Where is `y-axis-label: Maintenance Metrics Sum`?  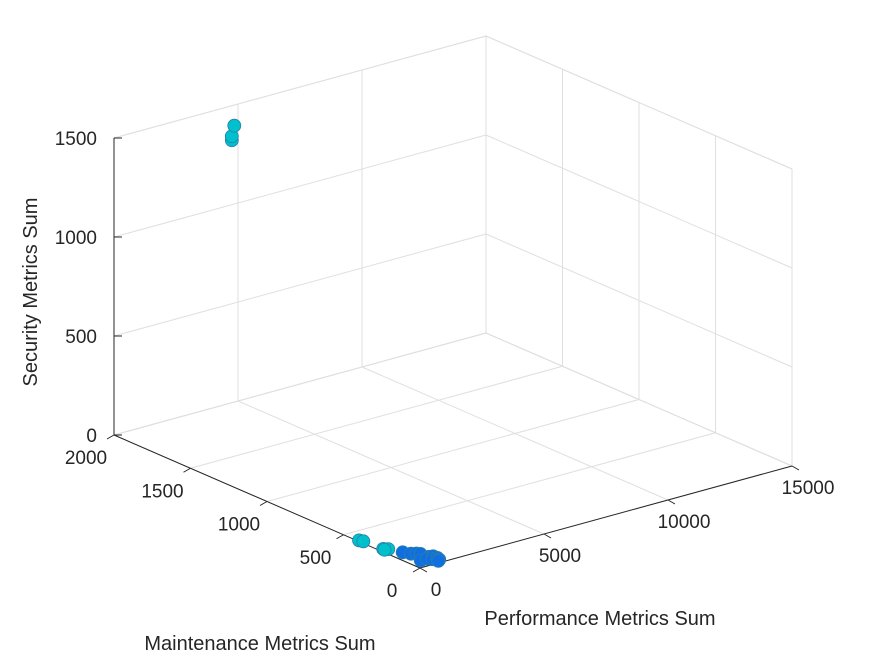
y-axis-label: Maintenance Metrics Sum is located at coordinates (259, 644).